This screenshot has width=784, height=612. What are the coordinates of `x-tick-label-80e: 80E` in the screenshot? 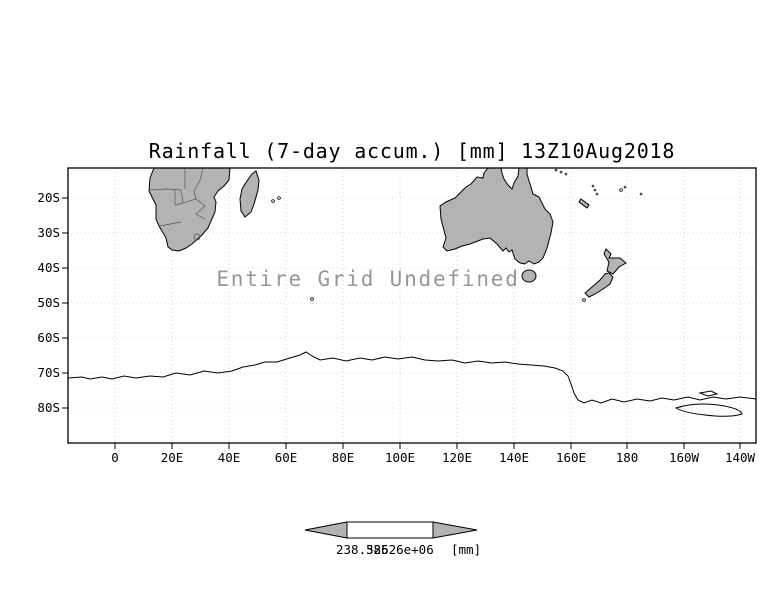 It's located at (343, 457).